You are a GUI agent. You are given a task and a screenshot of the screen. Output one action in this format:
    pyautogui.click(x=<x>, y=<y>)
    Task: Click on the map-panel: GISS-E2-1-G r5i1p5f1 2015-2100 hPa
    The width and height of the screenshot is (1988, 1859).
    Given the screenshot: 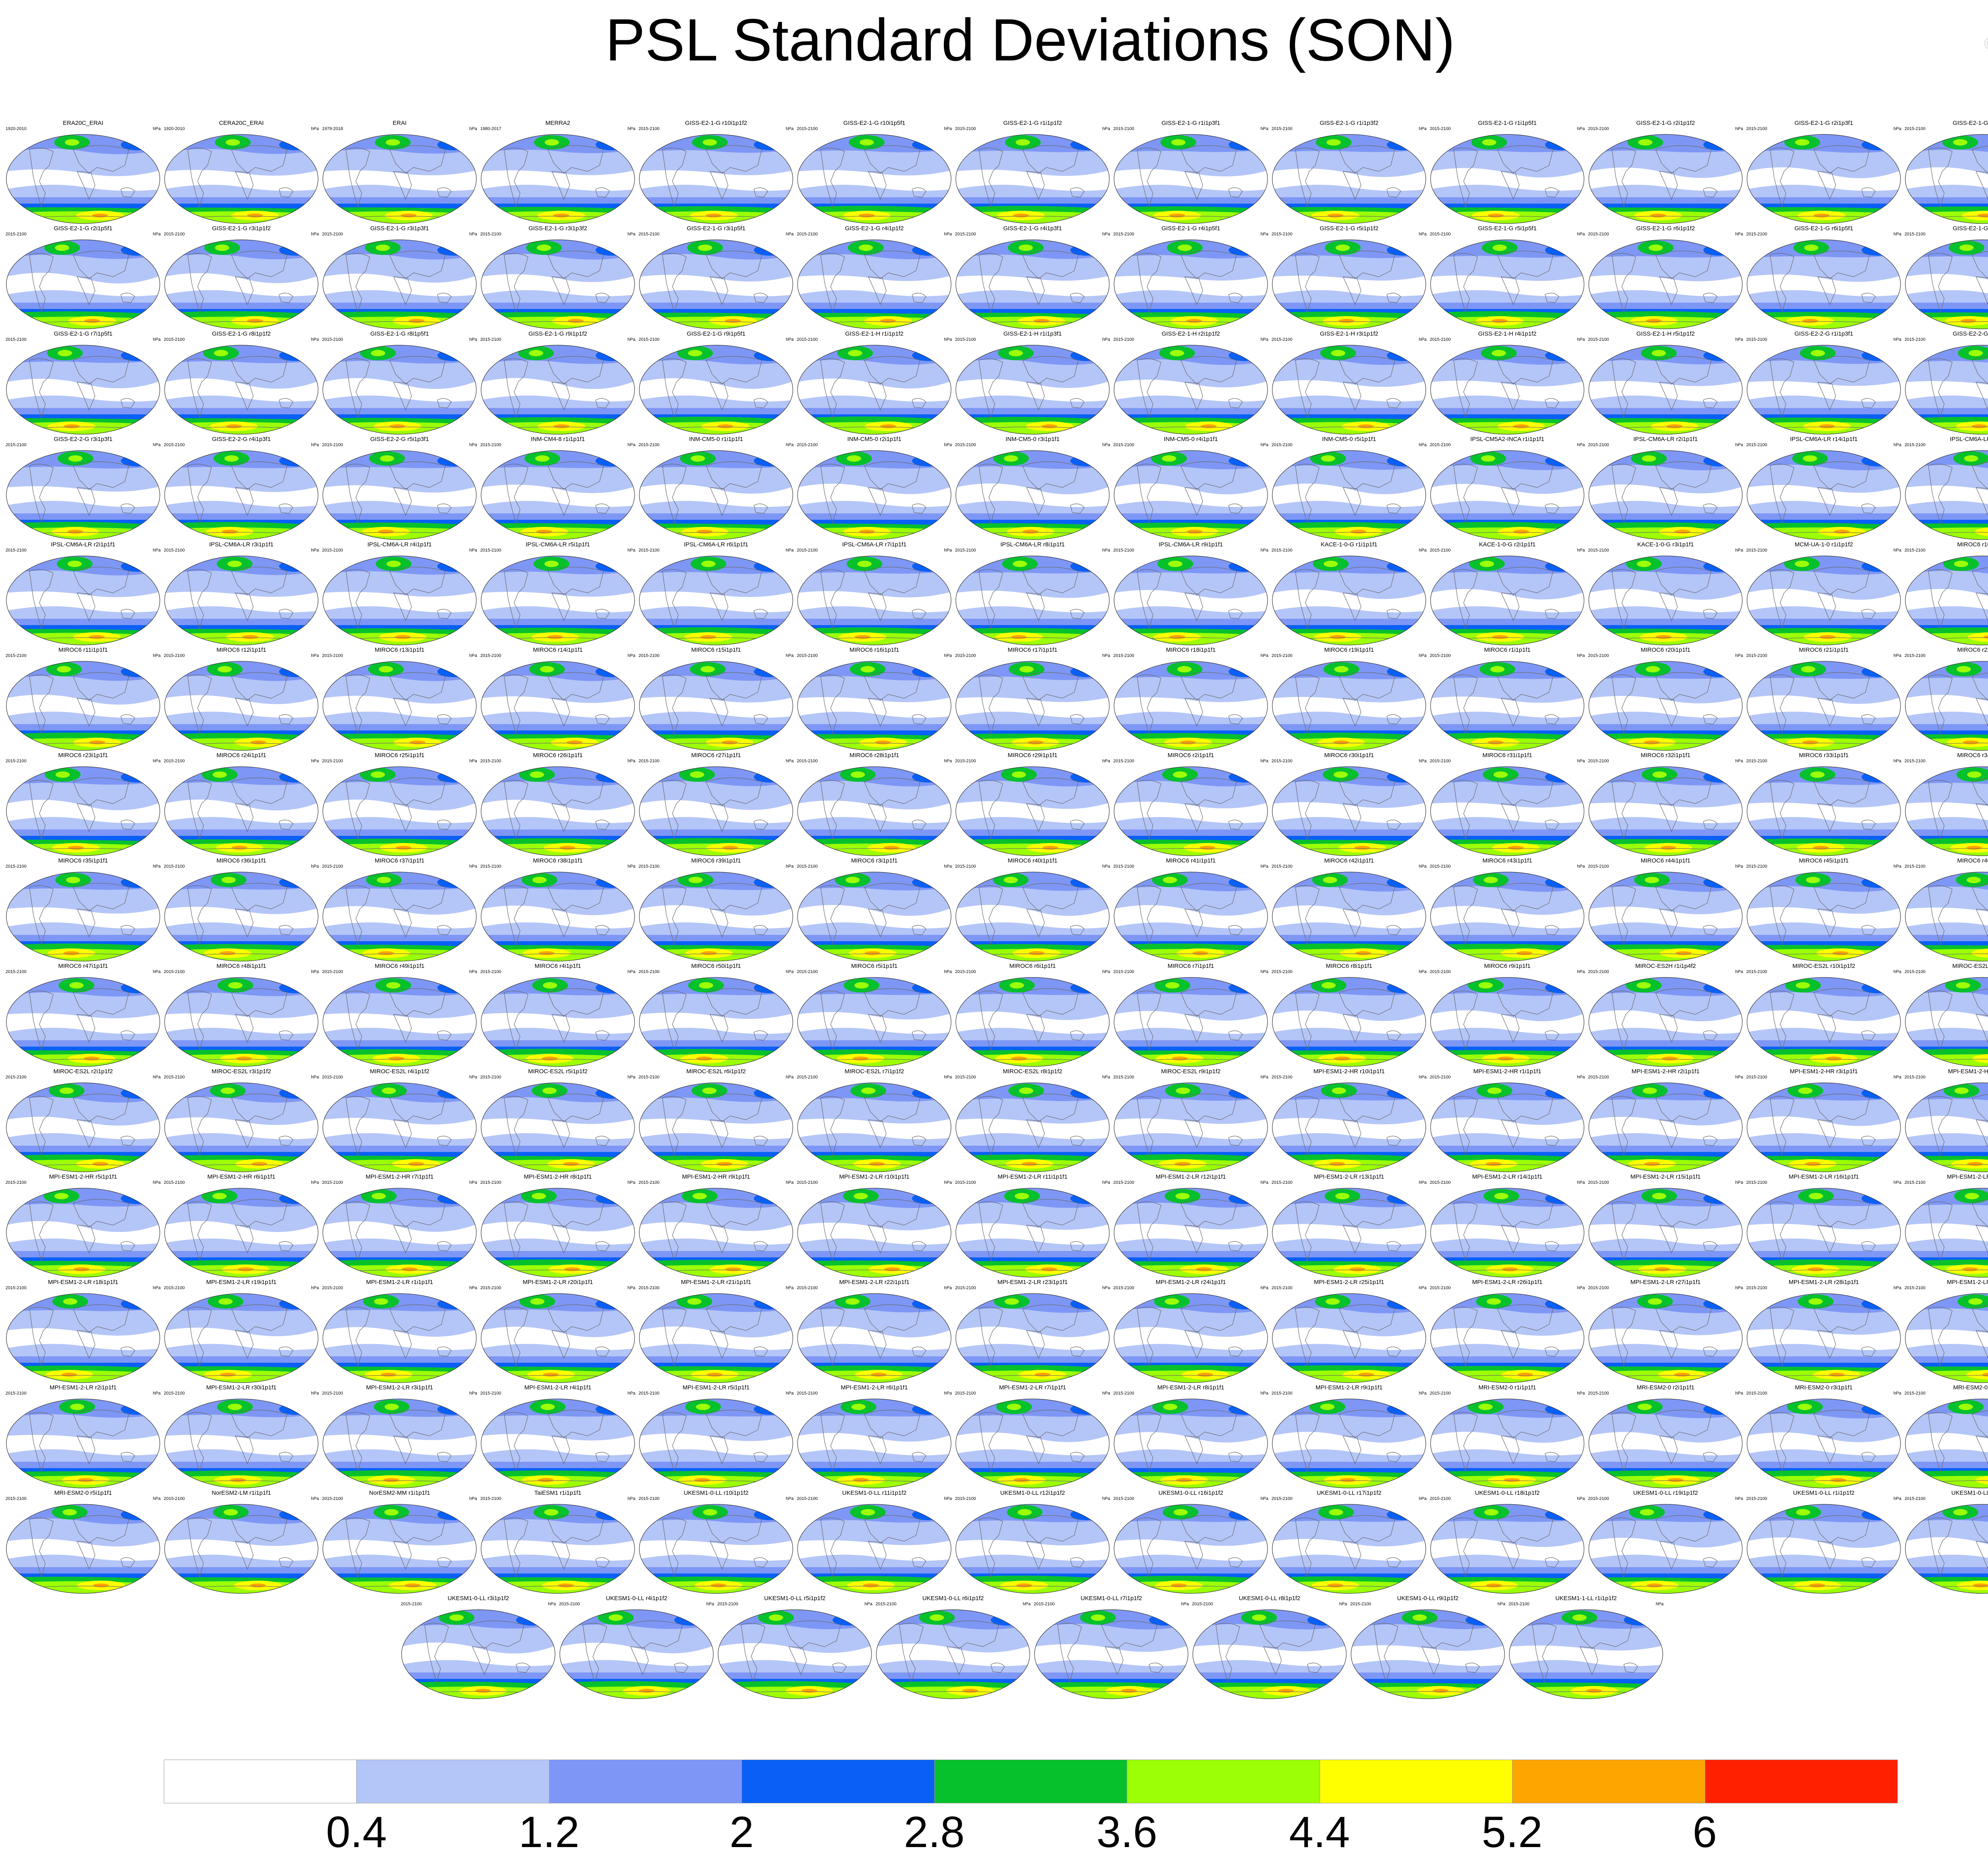 What is the action you would take?
    pyautogui.click(x=1507, y=277)
    